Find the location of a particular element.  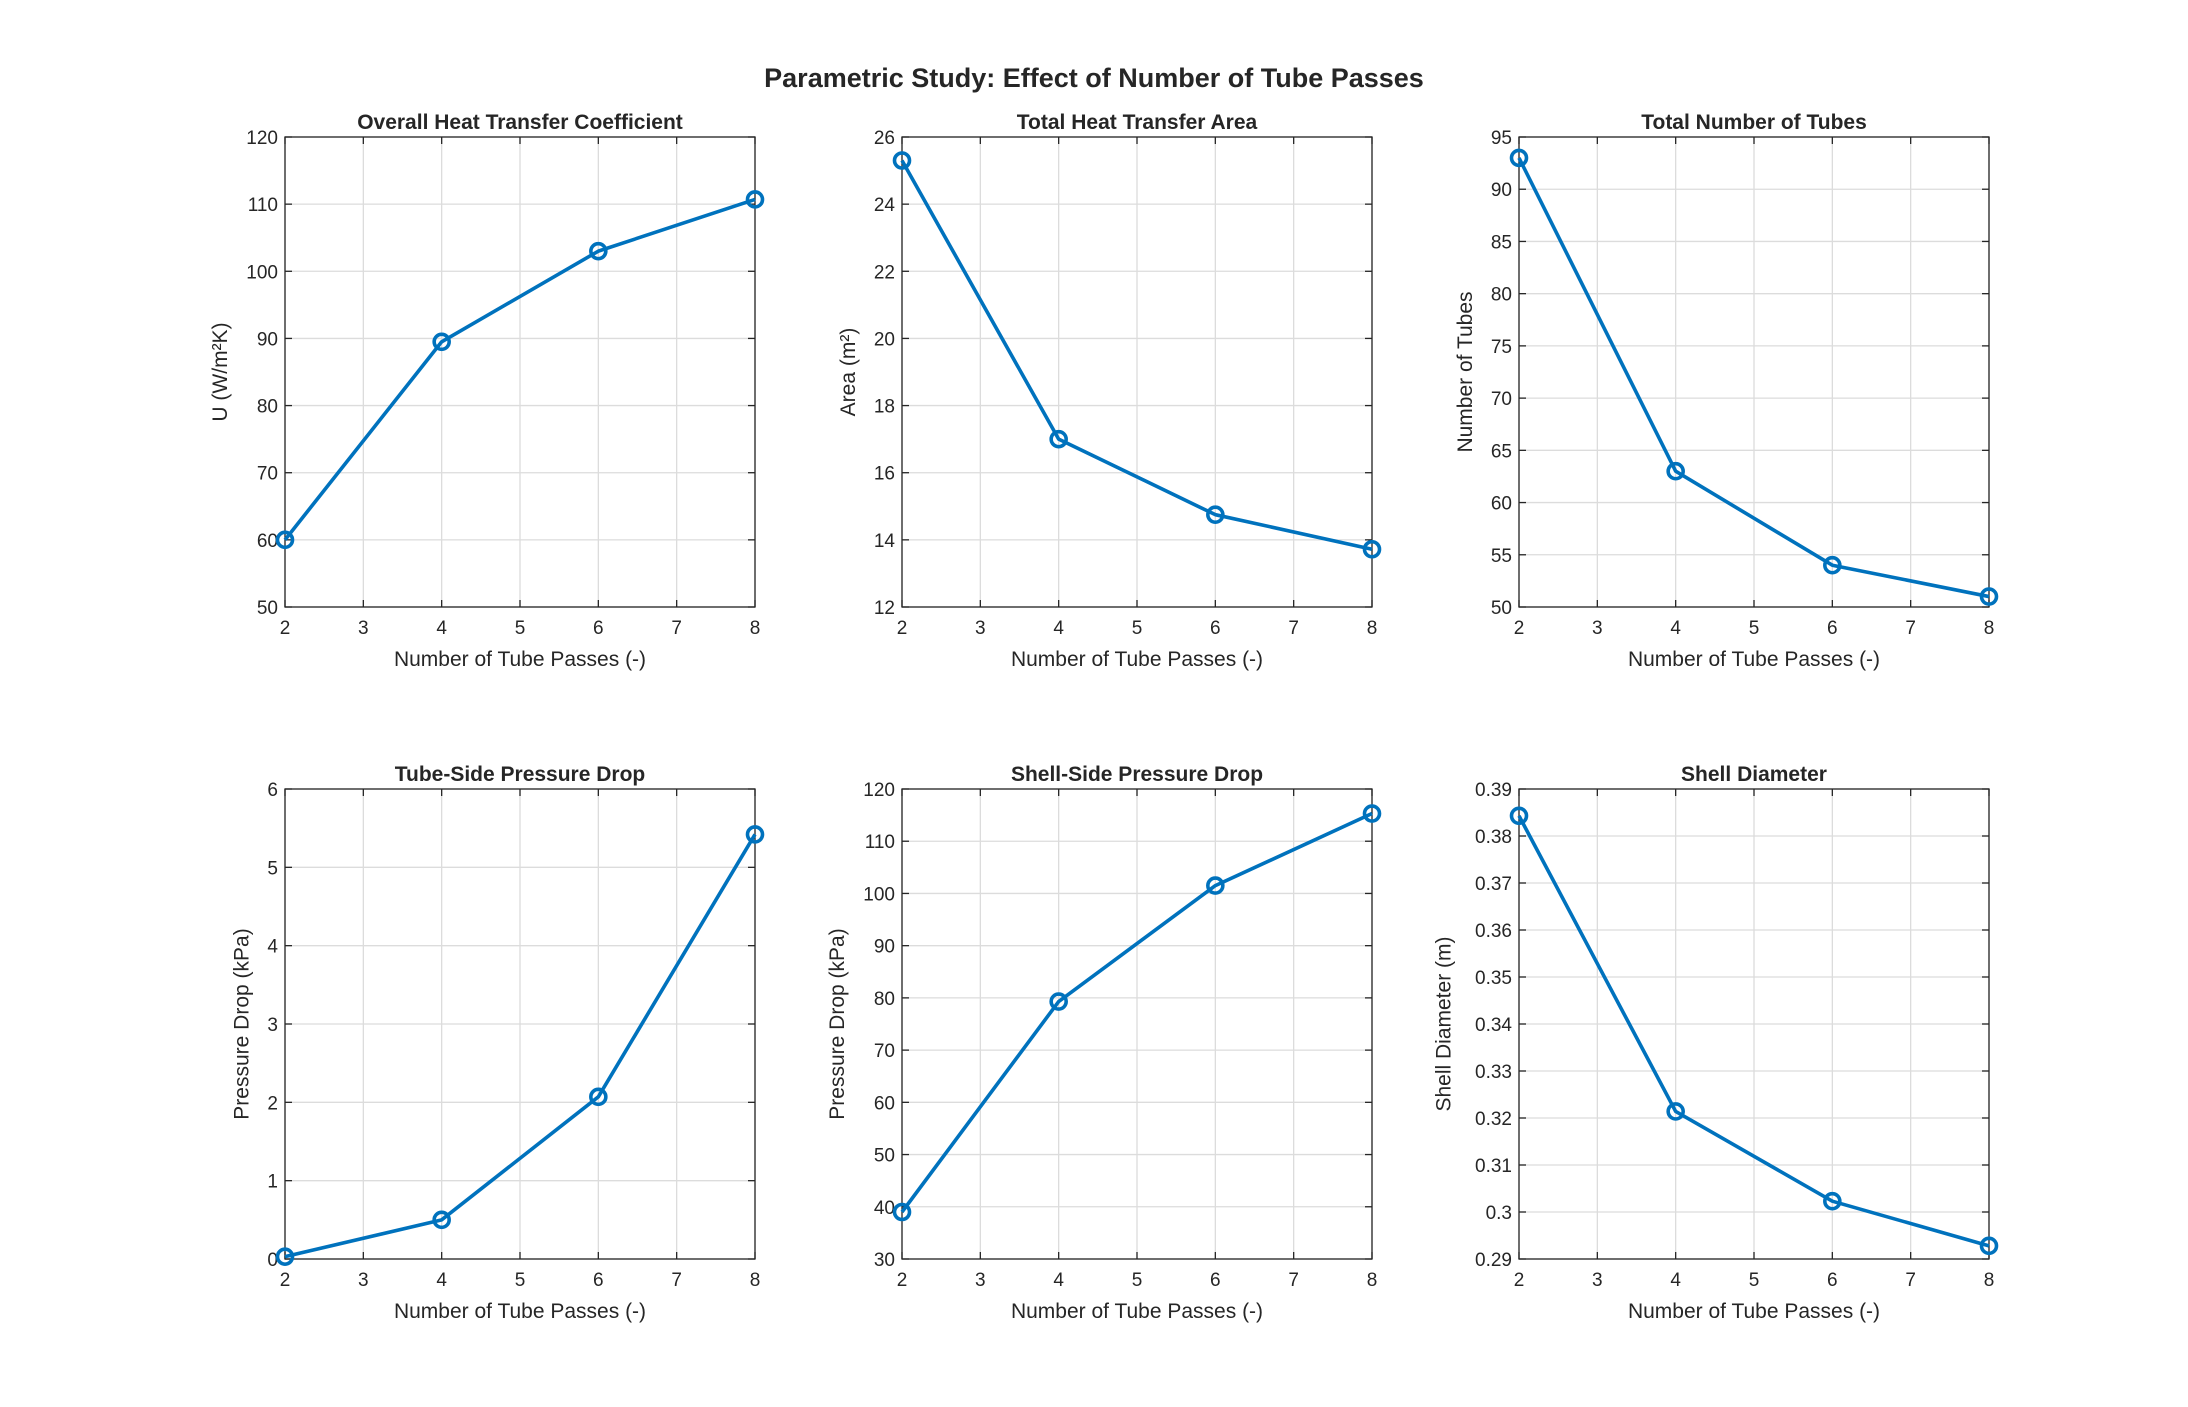

y-tick-label: 12 is located at coordinates (884, 608).